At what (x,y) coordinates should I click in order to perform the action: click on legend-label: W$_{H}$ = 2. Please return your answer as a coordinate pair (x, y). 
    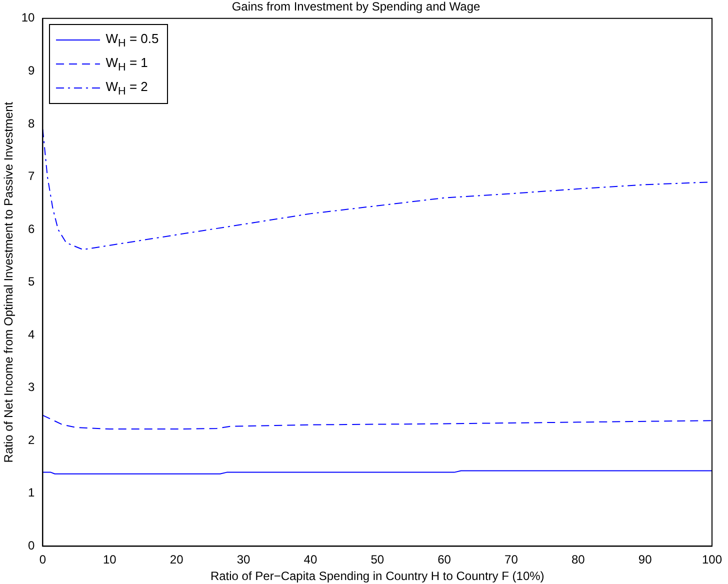
    Looking at the image, I should click on (127, 88).